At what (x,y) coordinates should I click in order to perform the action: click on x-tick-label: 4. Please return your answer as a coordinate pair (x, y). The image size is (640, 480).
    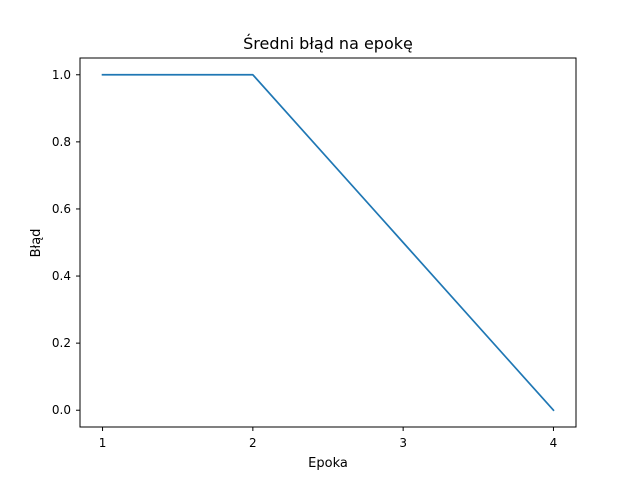
    Looking at the image, I should click on (554, 443).